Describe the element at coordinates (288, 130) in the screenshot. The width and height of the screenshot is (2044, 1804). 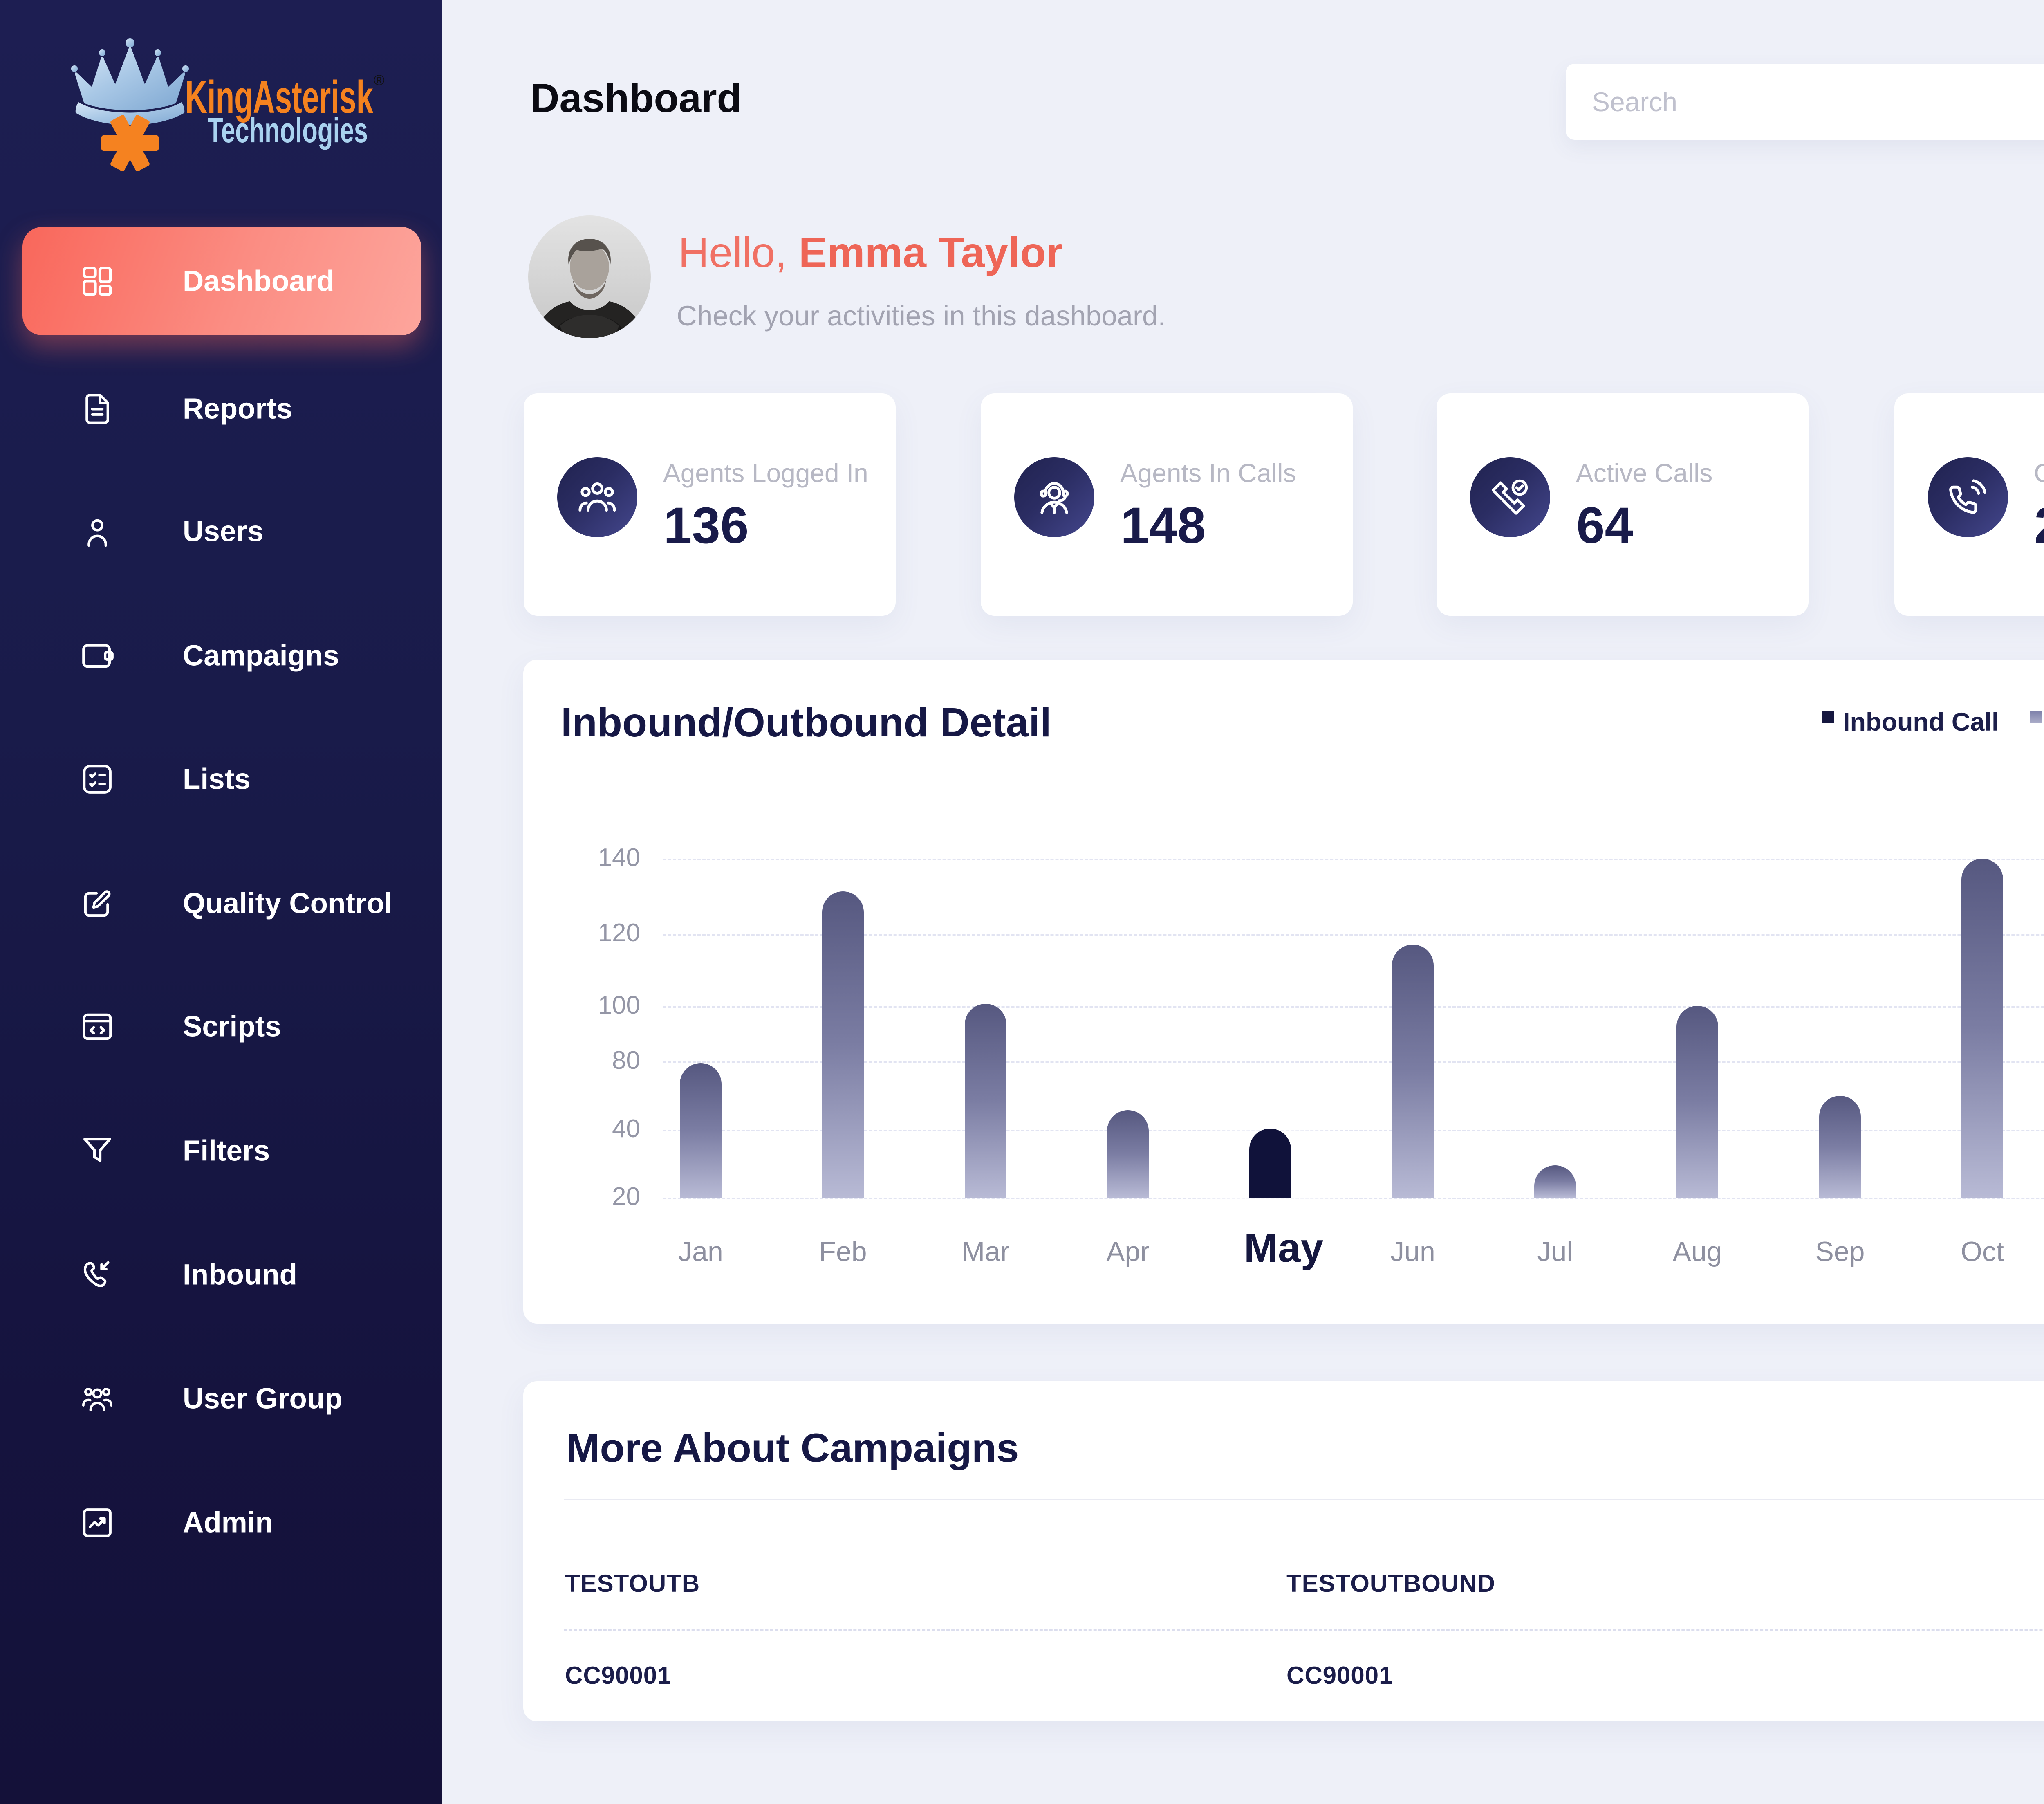
I see `svg-text: Technologies` at that location.